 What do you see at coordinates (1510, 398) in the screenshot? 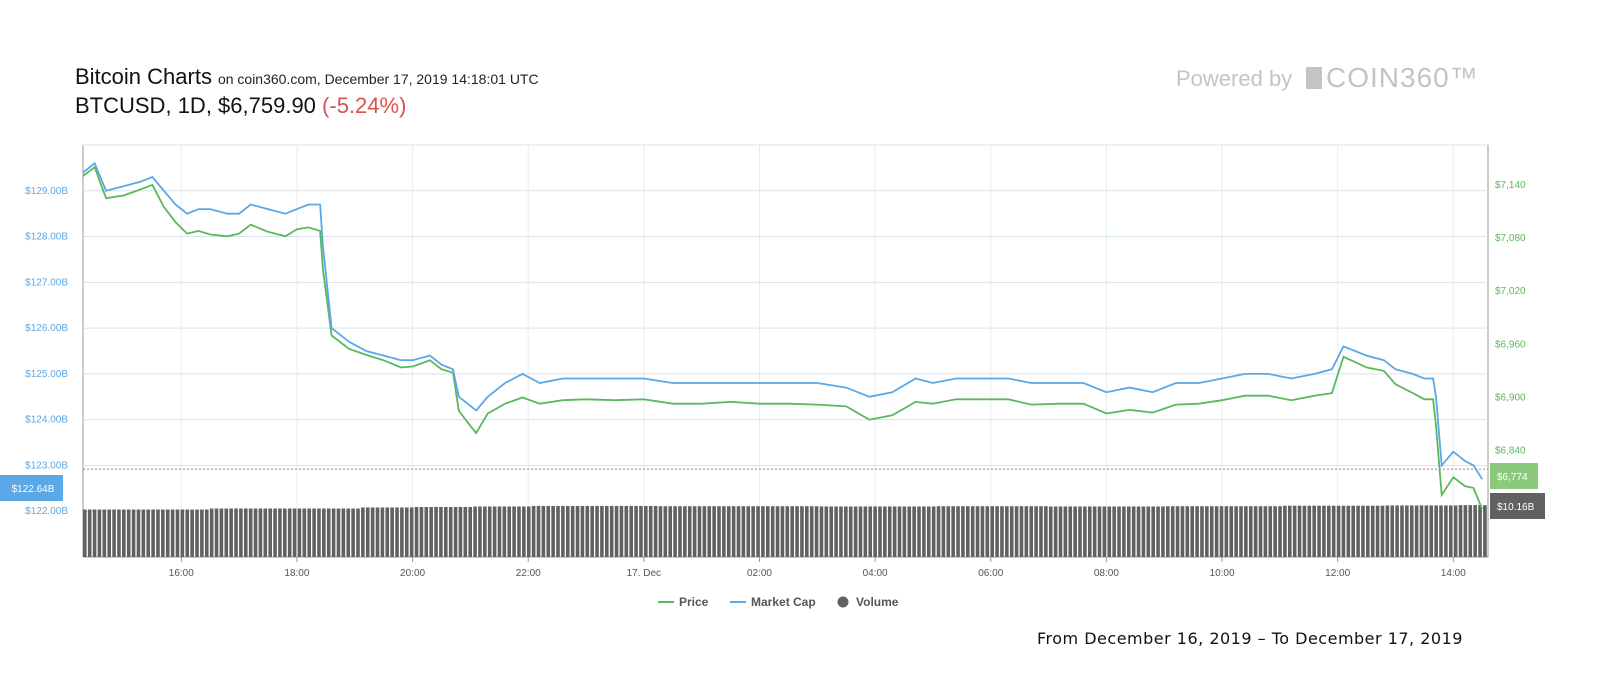
I see `y-right-tick-label: $6,900` at bounding box center [1510, 398].